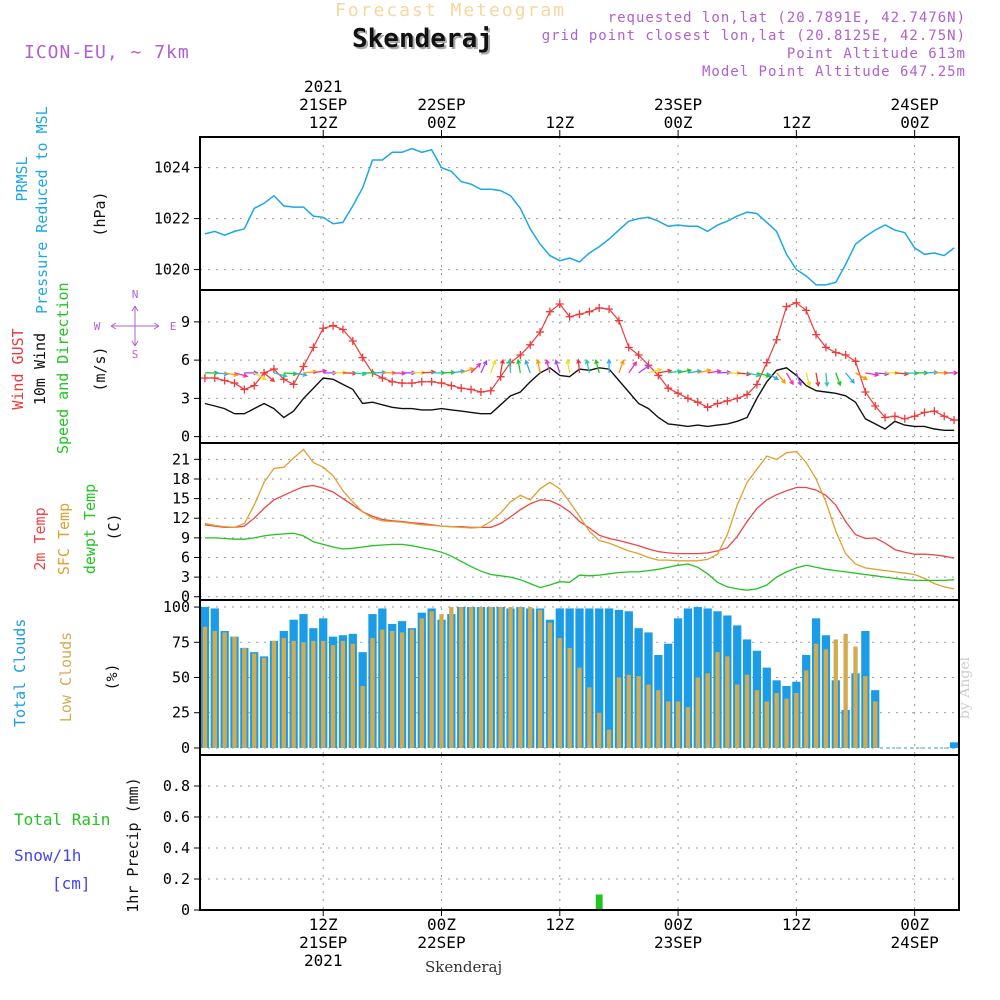 The image size is (1000, 1000). I want to click on y-tick-label: 0.2, so click(176, 879).